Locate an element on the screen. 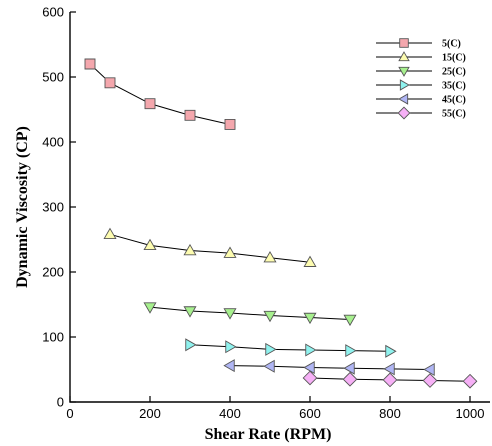  x-tick-label: 600 is located at coordinates (310, 413).